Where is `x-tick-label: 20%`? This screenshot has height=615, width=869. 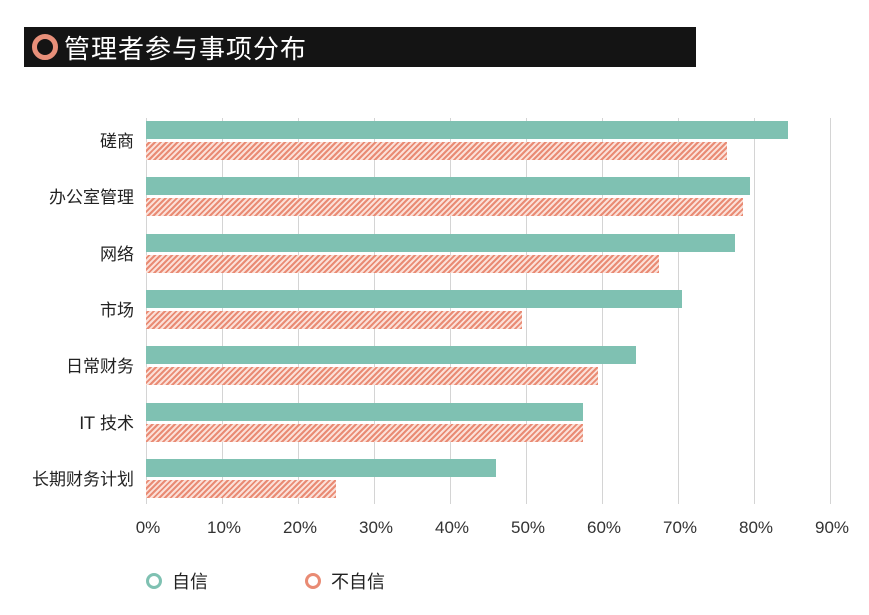
x-tick-label: 20% is located at coordinates (300, 527).